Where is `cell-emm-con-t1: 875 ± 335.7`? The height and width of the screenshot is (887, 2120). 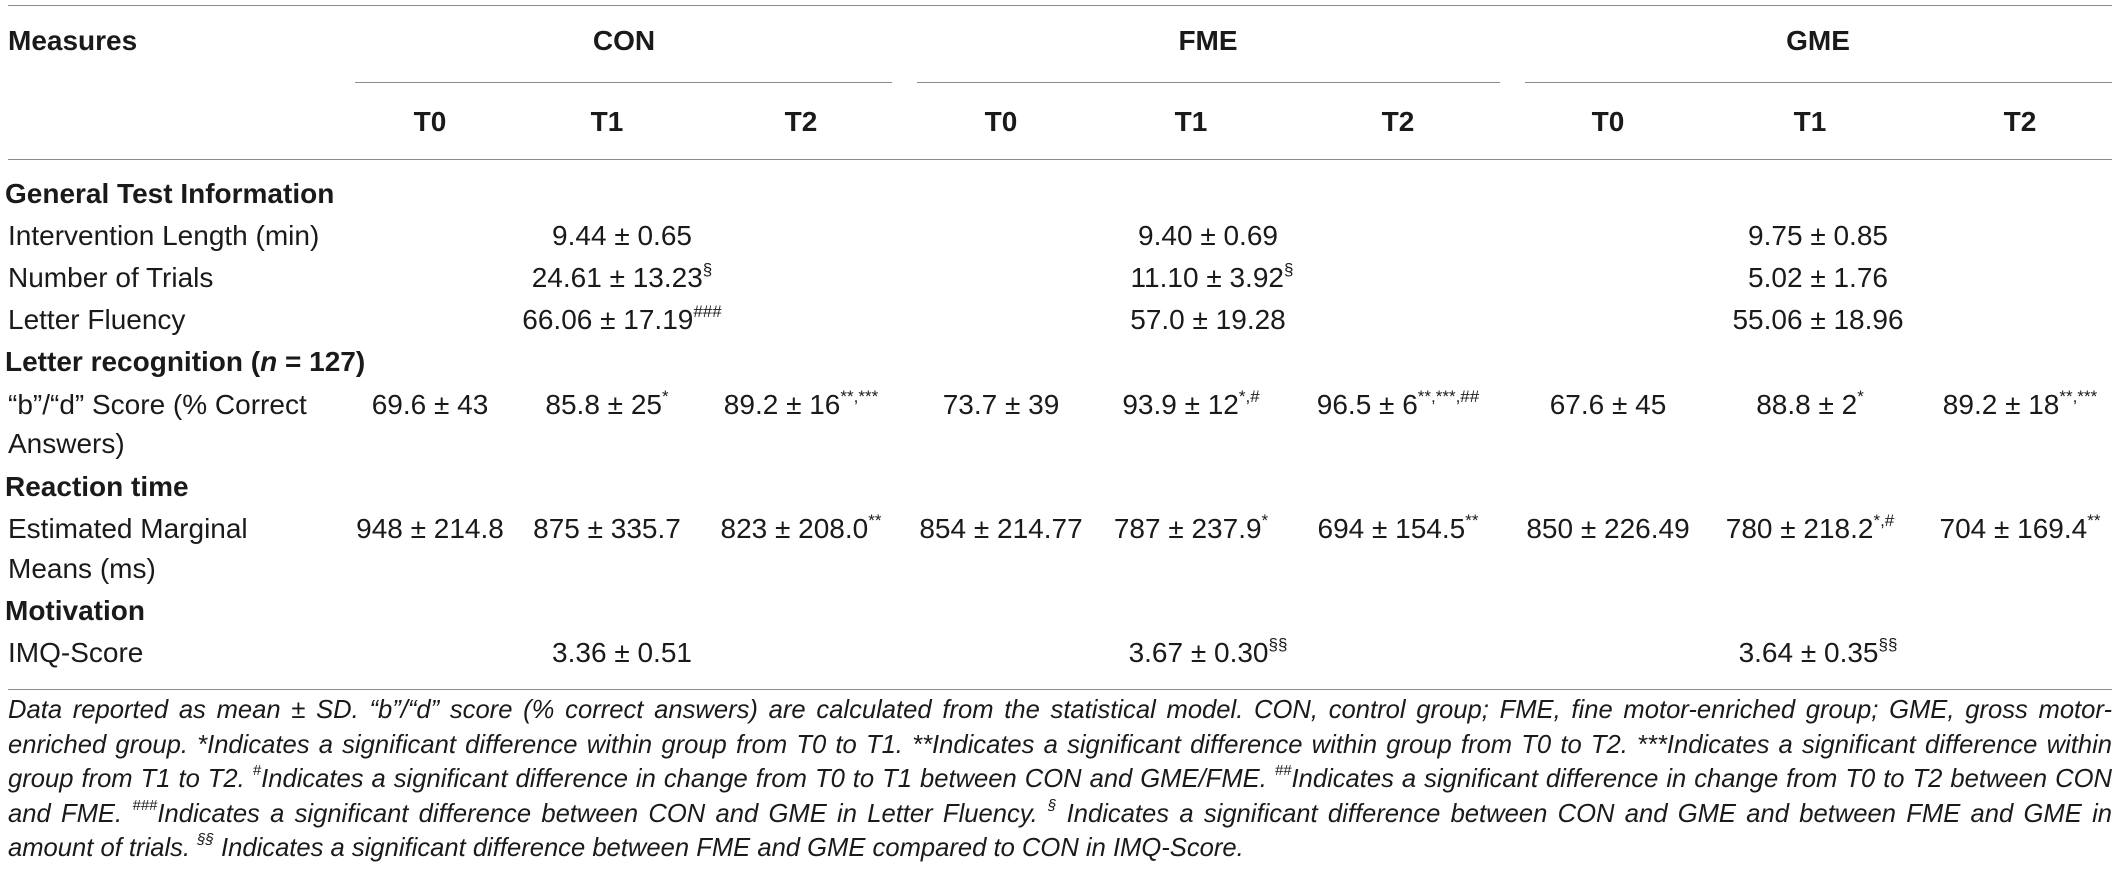 cell-emm-con-t1: 875 ± 335.7 is located at coordinates (607, 528).